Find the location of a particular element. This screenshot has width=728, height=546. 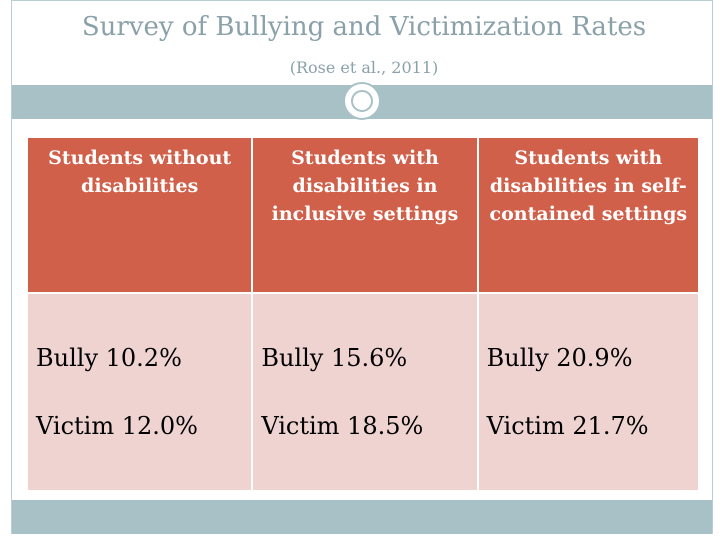

header-without-disabilities: Students without disabilities is located at coordinates (139, 215).